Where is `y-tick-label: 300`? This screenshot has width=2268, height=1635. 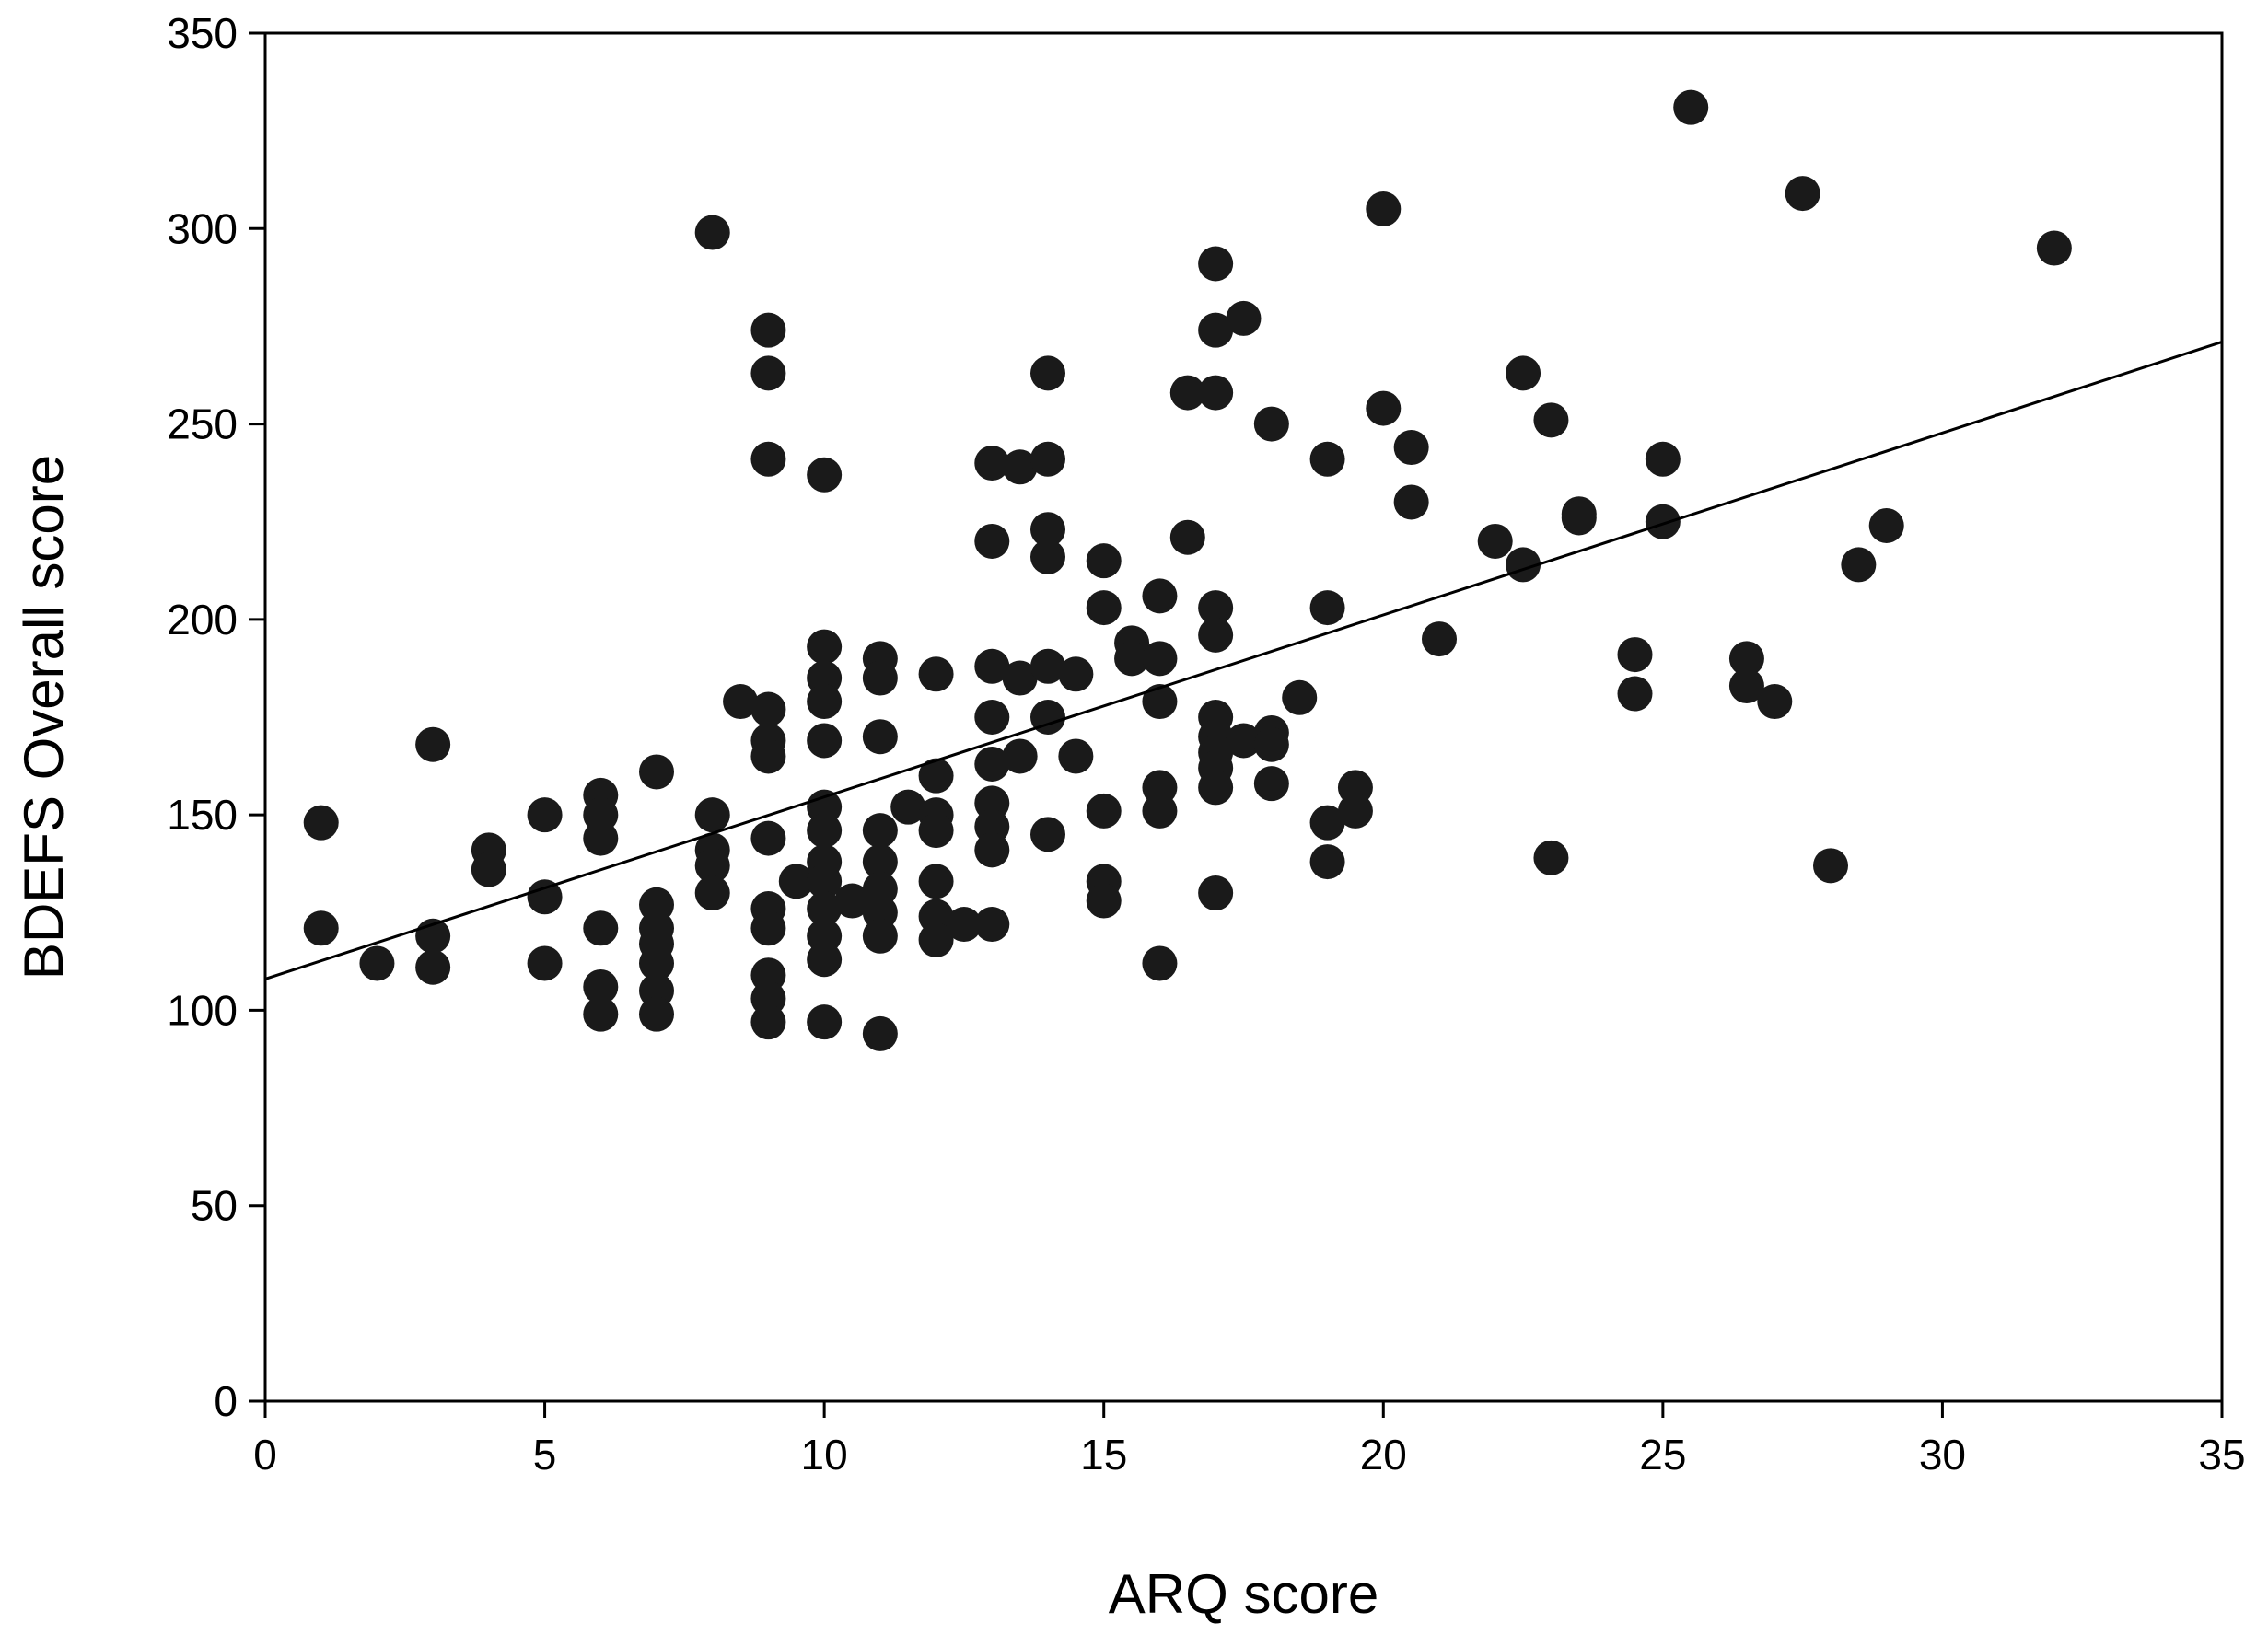
y-tick-label: 300 is located at coordinates (203, 228).